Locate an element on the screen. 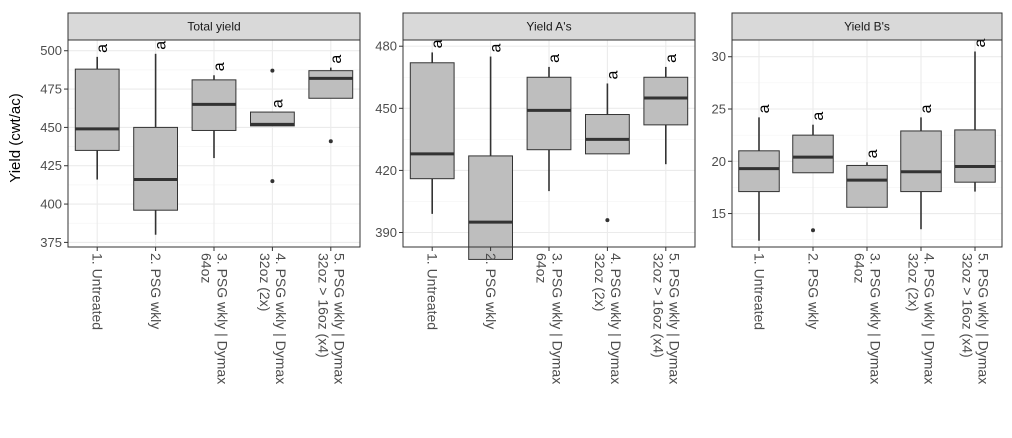 This screenshot has height=438, width=1012. y-tick-label: 500 is located at coordinates (51, 50).